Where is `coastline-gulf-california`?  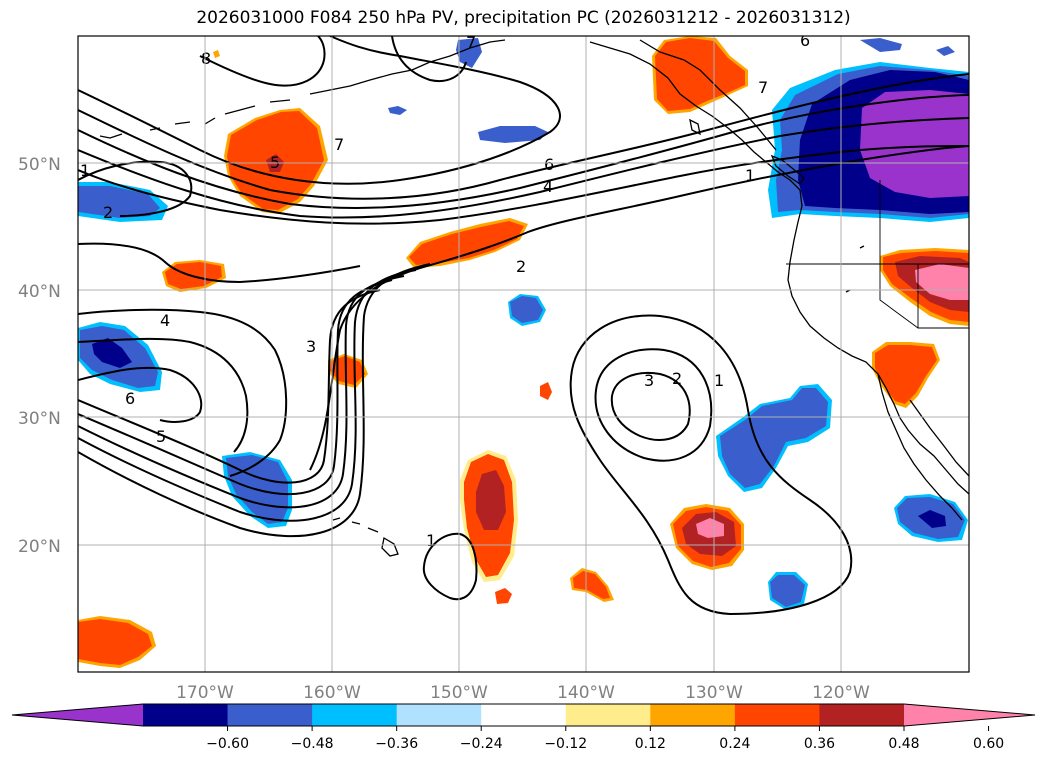
coastline-gulf-california is located at coordinates (939, 438).